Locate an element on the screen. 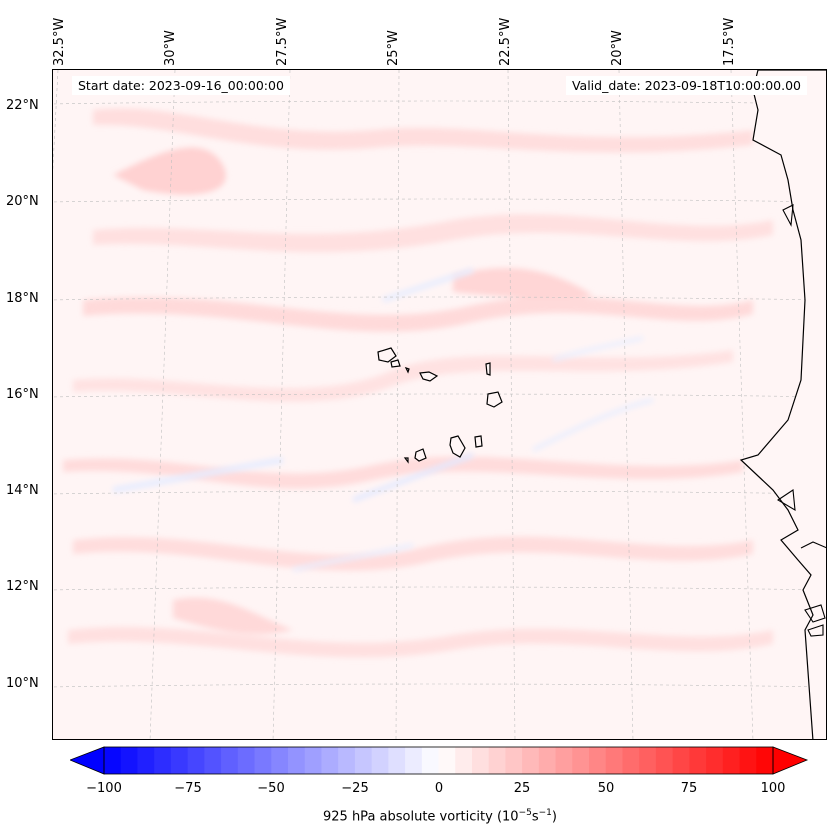  colorbar-tick: 50 is located at coordinates (606, 788).